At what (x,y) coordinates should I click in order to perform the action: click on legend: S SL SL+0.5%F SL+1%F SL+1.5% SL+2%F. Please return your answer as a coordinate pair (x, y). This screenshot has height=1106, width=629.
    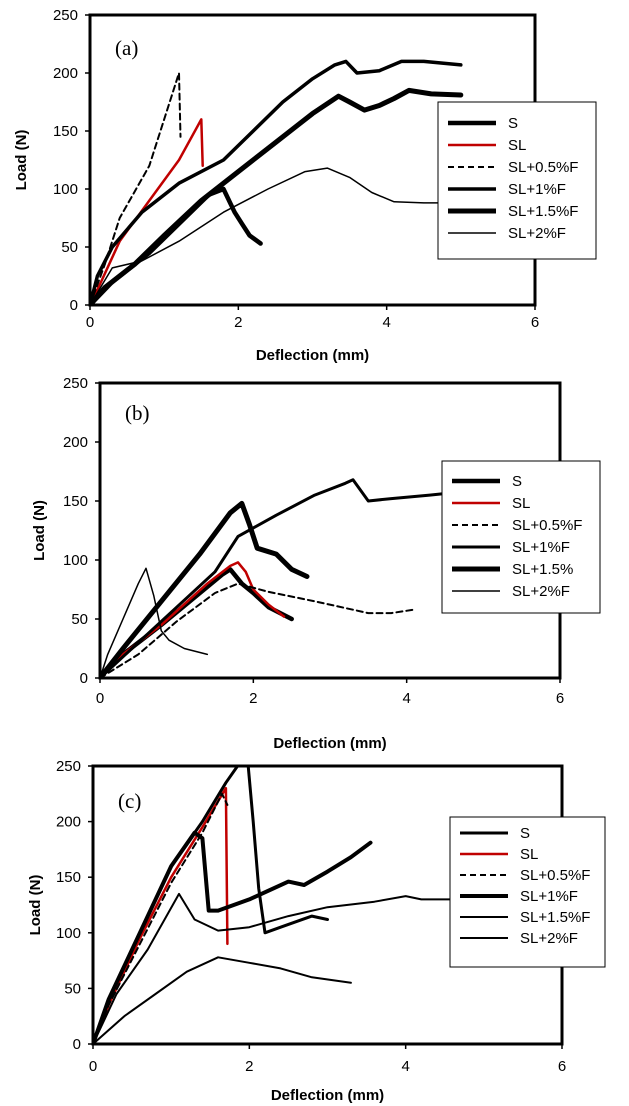
    Looking at the image, I should click on (521, 537).